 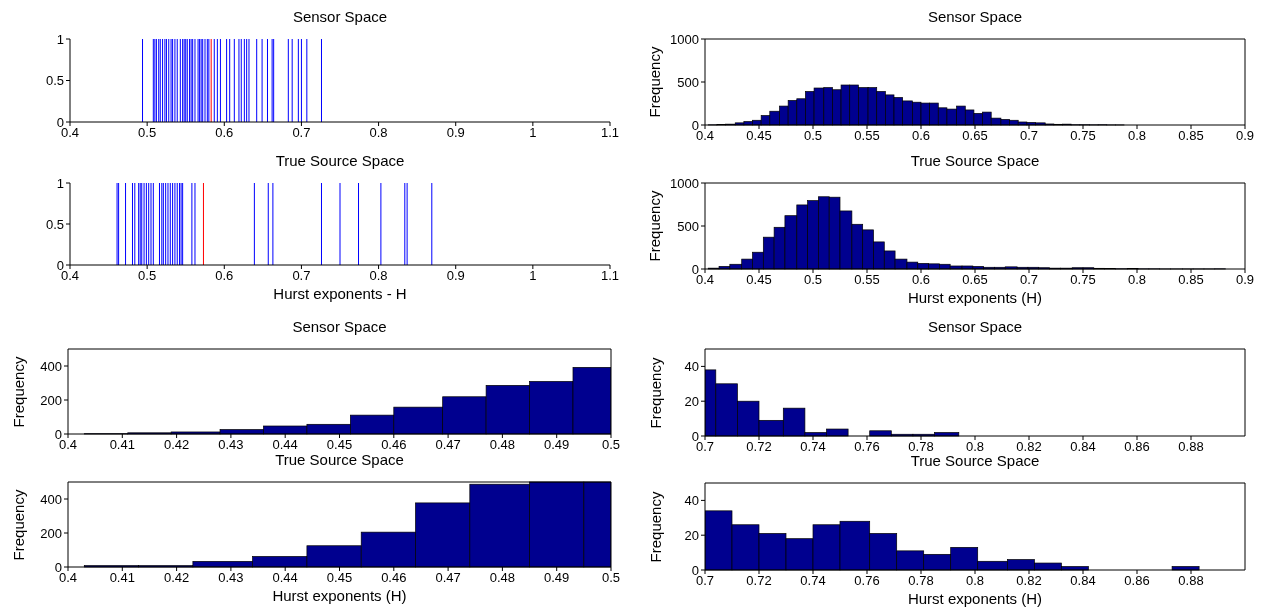 What do you see at coordinates (691, 367) in the screenshot?
I see `y-tick-label: 40` at bounding box center [691, 367].